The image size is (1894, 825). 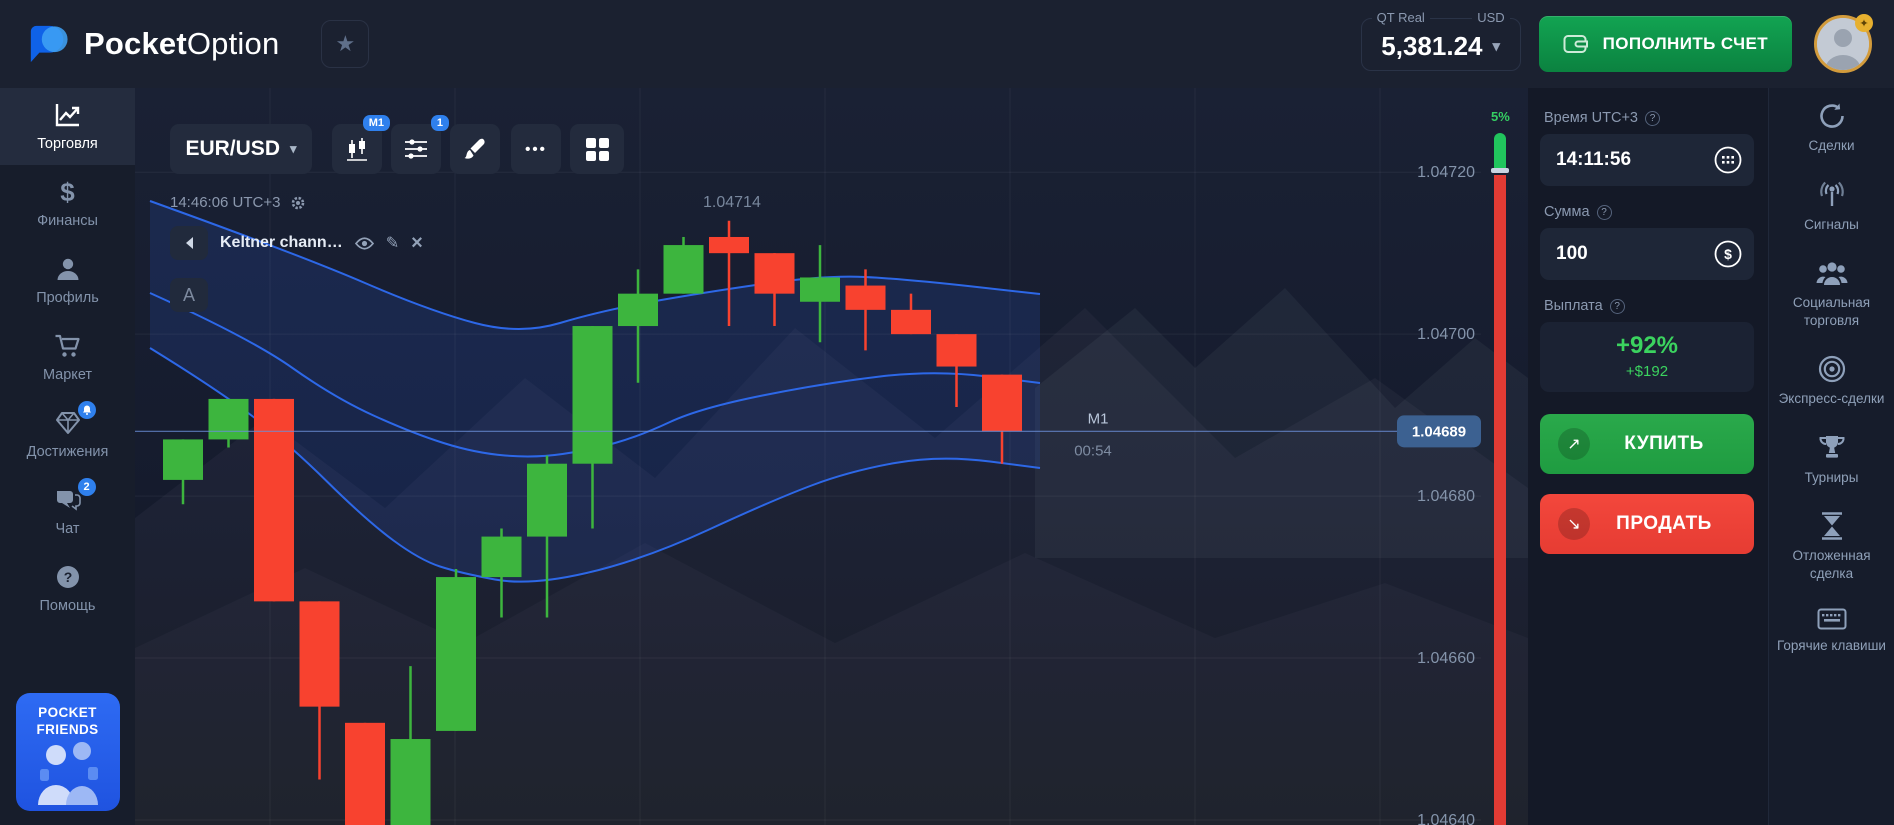 I want to click on remove-indicator-button: ×, so click(x=417, y=242).